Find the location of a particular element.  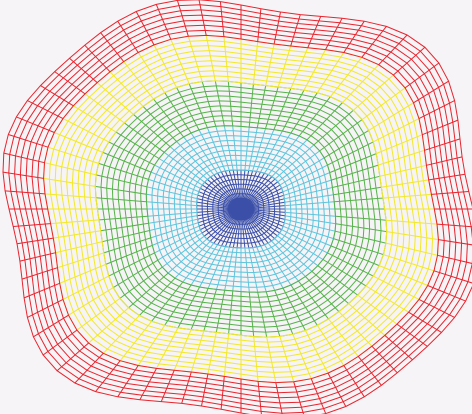

mesh-core is located at coordinates (241, 209).